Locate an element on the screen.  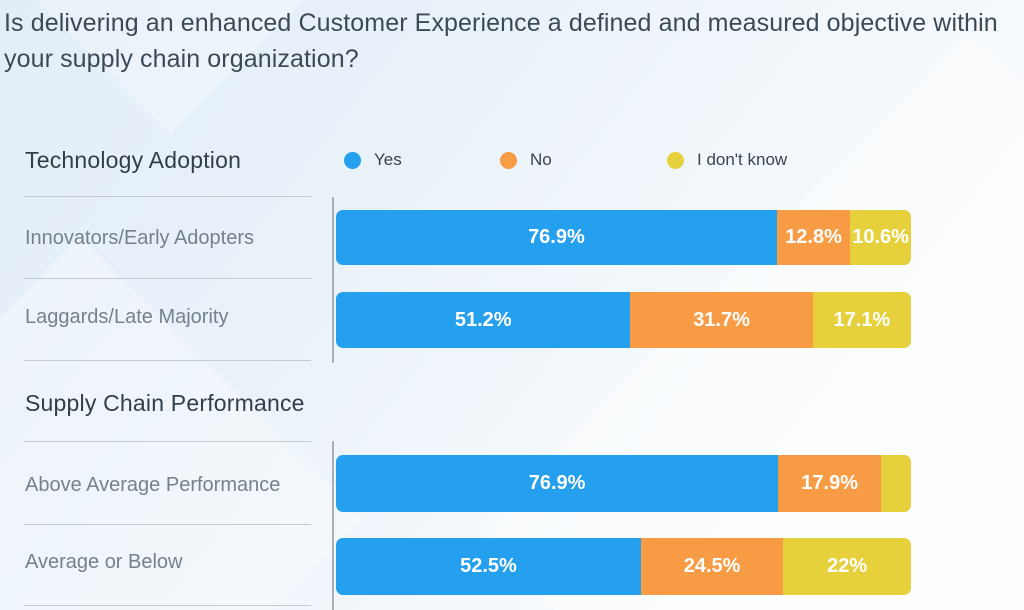
bar-segment-no: 12.8% is located at coordinates (813, 237).